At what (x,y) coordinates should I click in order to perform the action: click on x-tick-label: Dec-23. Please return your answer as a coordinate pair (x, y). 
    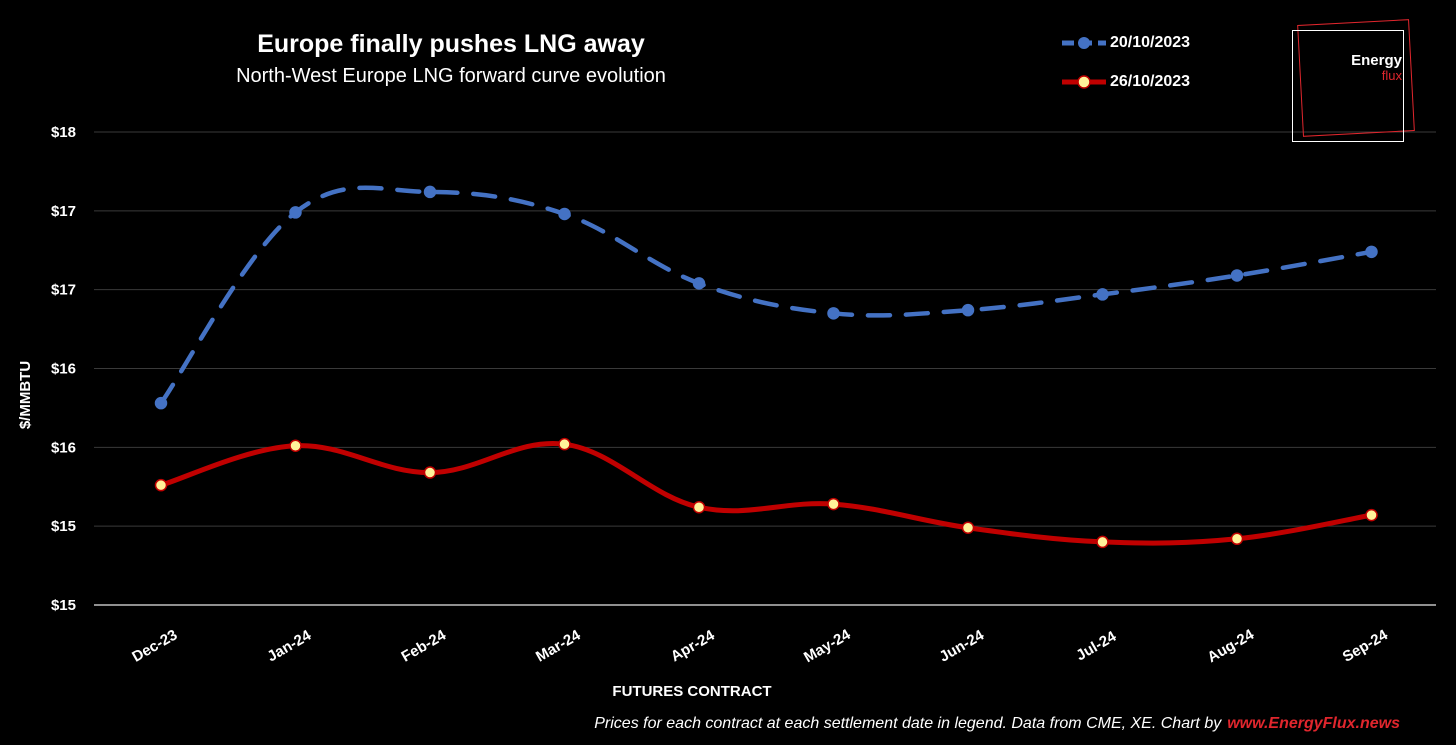
    Looking at the image, I should click on (154, 645).